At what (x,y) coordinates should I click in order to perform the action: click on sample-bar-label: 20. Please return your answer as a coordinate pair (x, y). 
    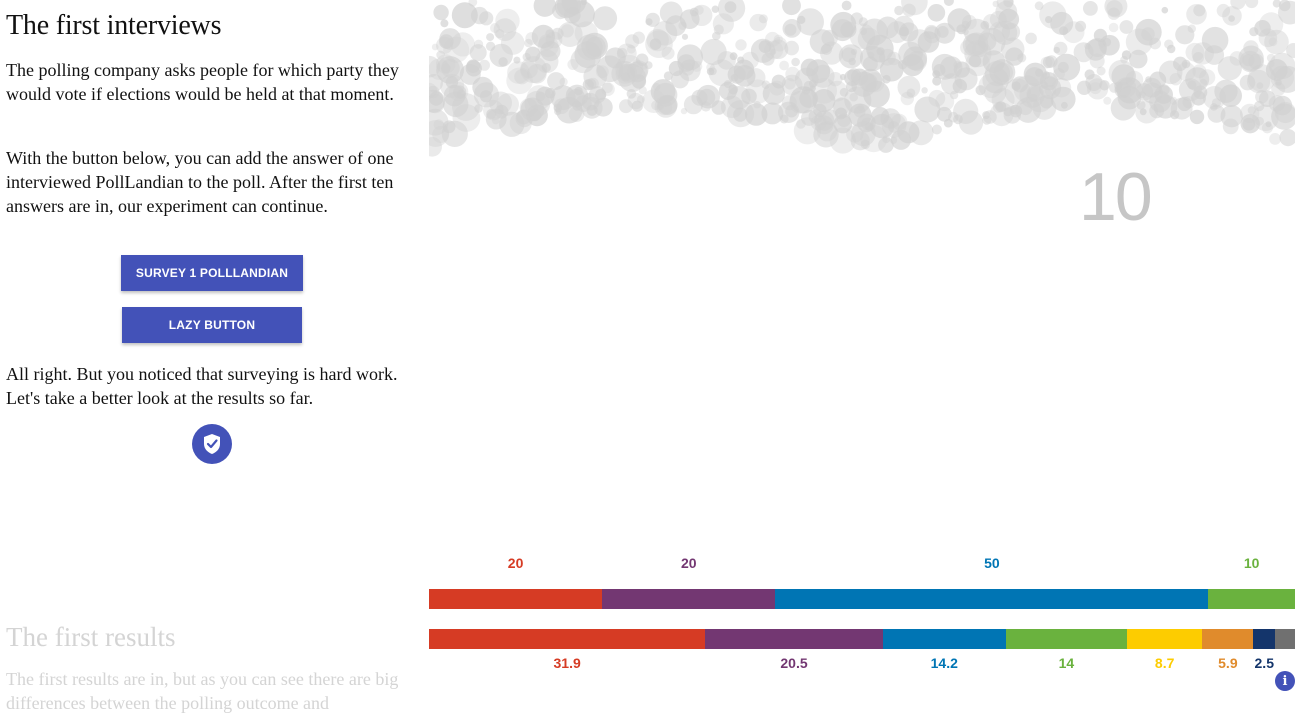
    Looking at the image, I should click on (515, 563).